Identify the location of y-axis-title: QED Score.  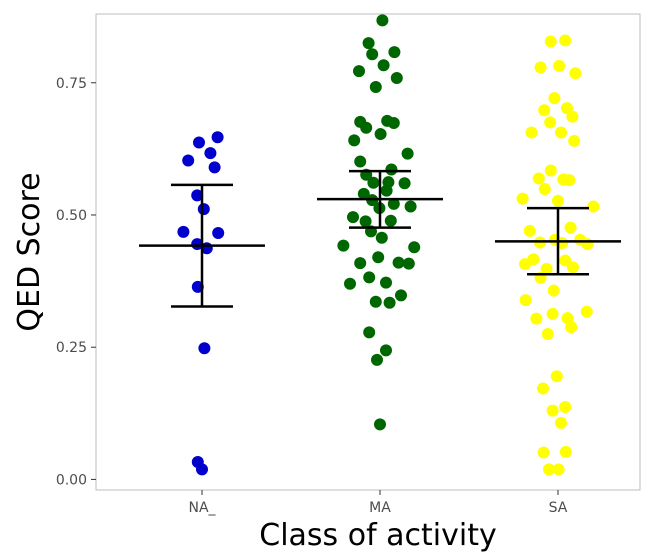
(29, 251).